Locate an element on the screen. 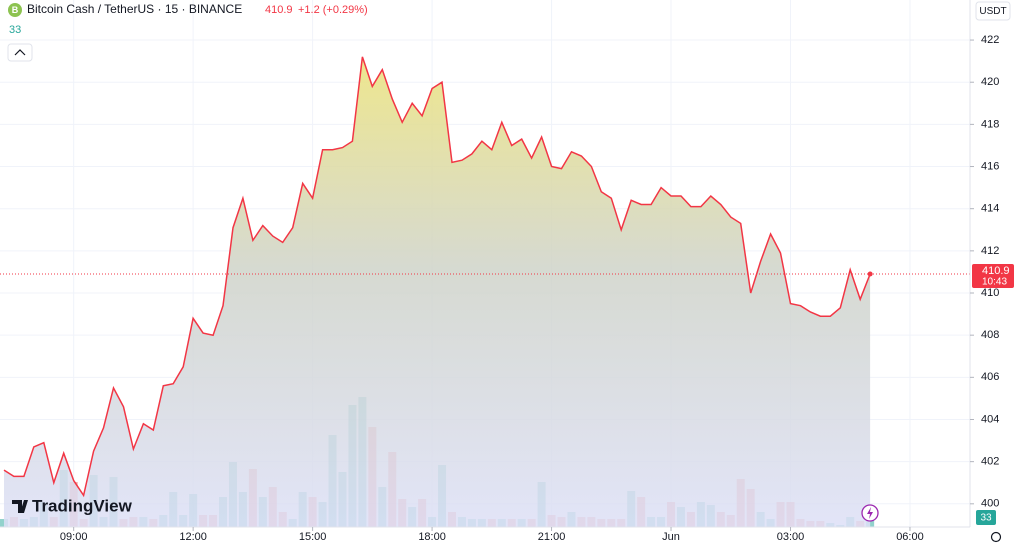 The height and width of the screenshot is (549, 1024). currency: USDT is located at coordinates (992, 11).